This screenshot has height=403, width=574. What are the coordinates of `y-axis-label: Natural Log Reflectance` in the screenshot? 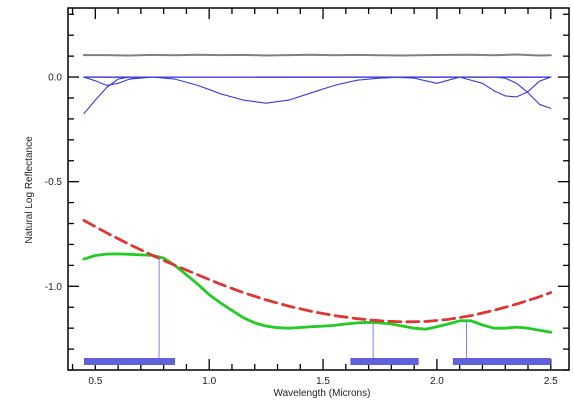 It's located at (29, 190).